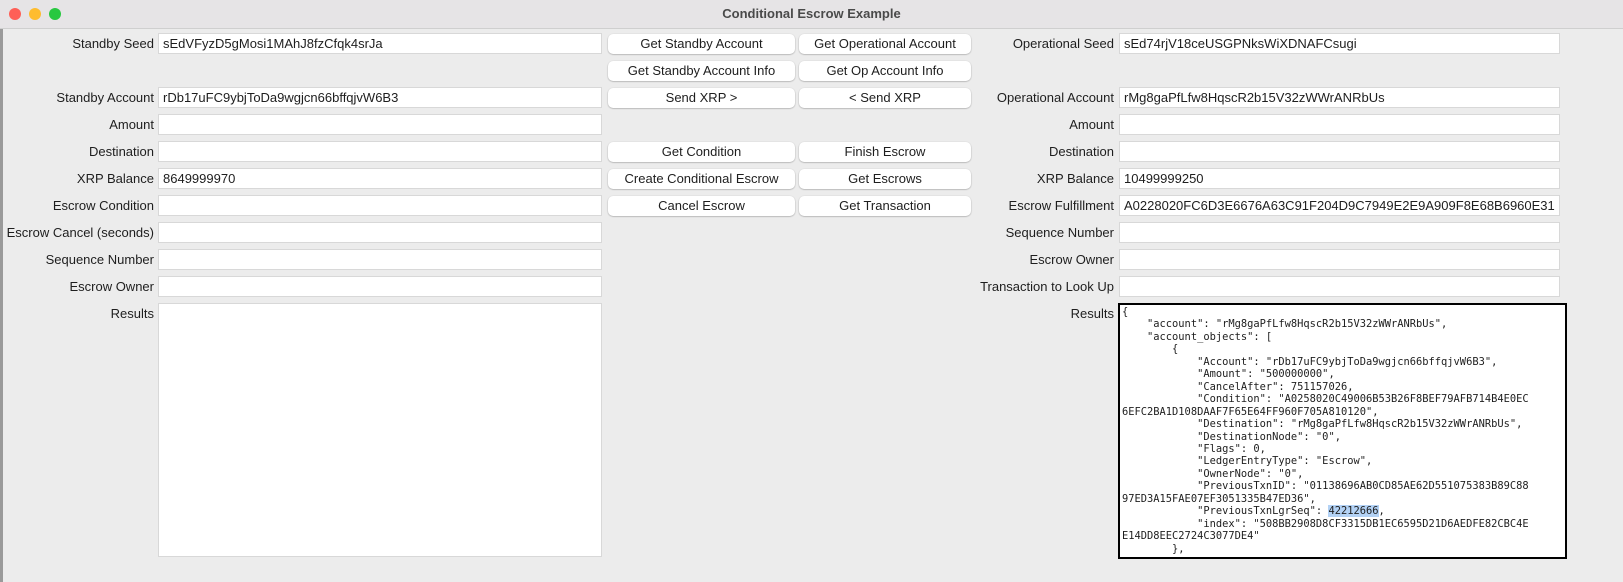 This screenshot has width=1623, height=582. What do you see at coordinates (380, 124) in the screenshot?
I see `standby-amount-input` at bounding box center [380, 124].